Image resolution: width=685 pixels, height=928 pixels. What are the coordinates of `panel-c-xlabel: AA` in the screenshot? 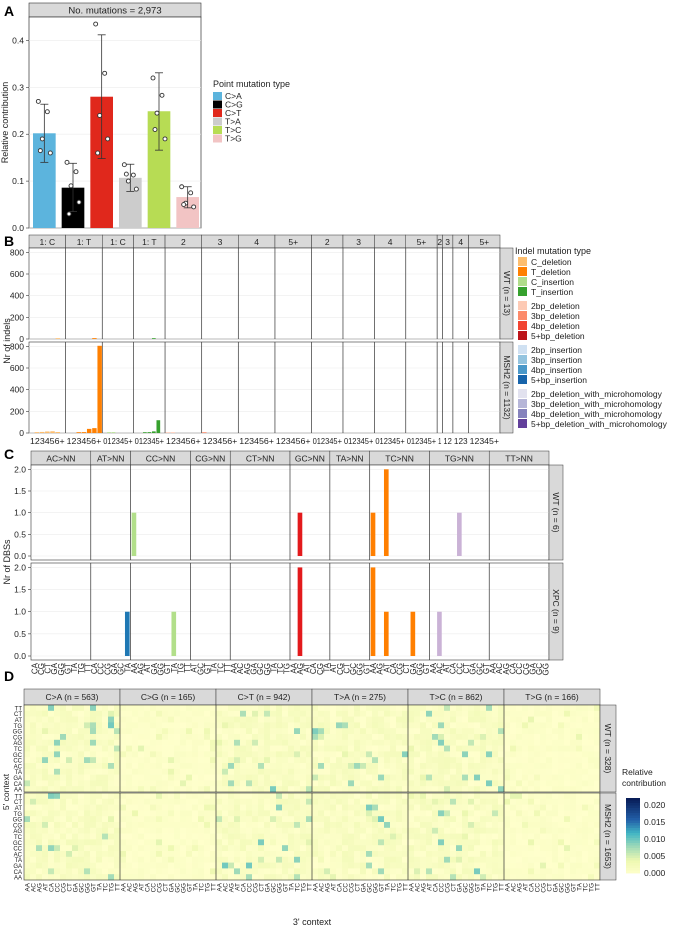 It's located at (293, 667).